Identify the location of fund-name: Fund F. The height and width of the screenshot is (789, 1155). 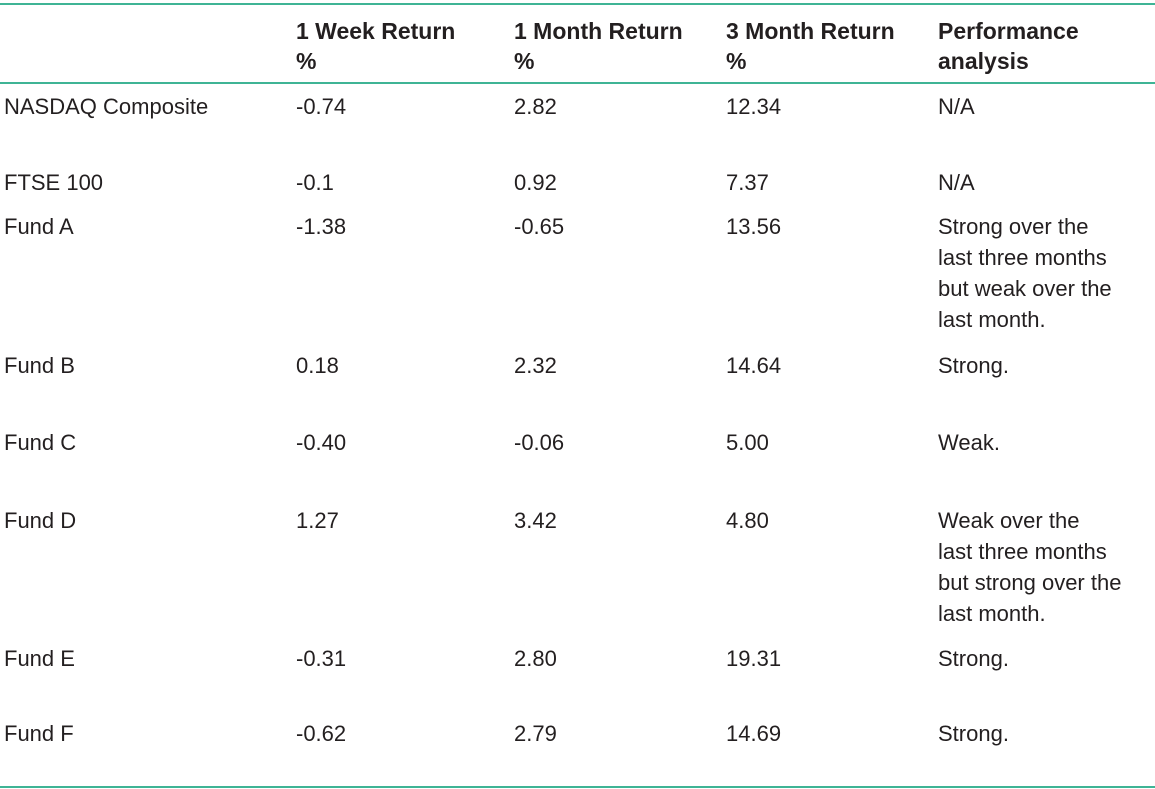
(39, 733).